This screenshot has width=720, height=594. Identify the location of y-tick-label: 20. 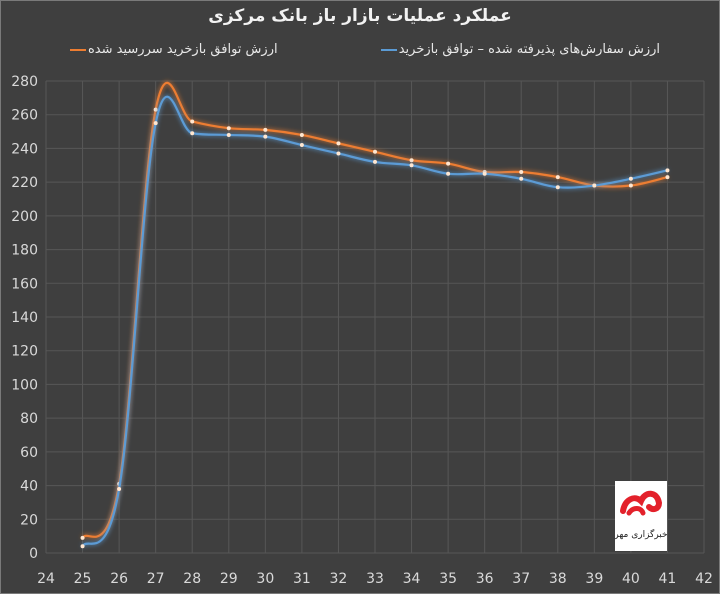
(29, 520).